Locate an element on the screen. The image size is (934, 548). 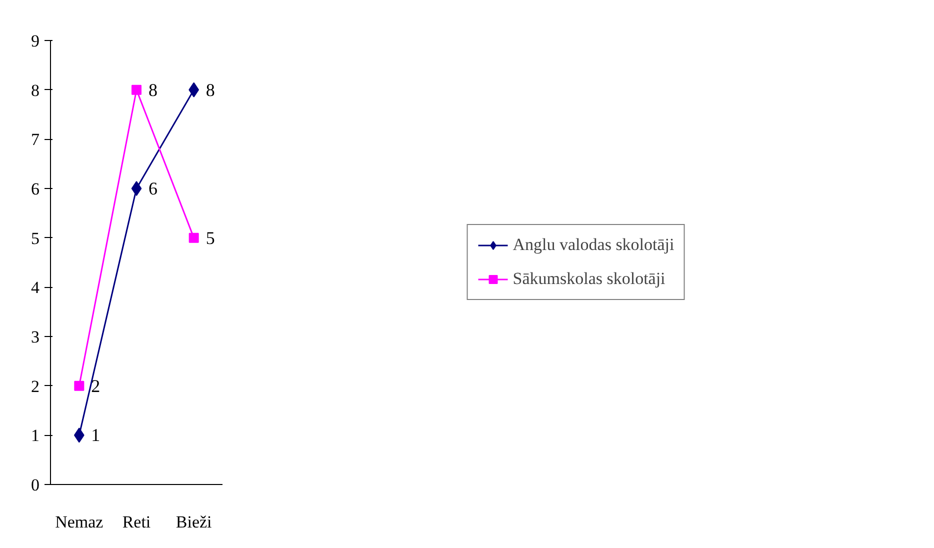
data-label: 1 is located at coordinates (95, 435).